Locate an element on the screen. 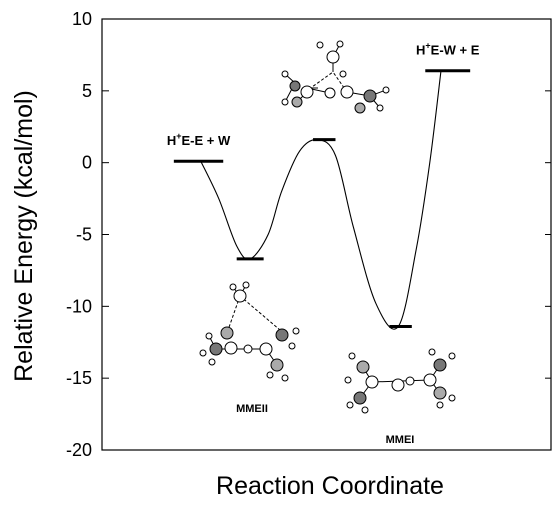  structure-label-mmeii: MMEII is located at coordinates (252, 409).